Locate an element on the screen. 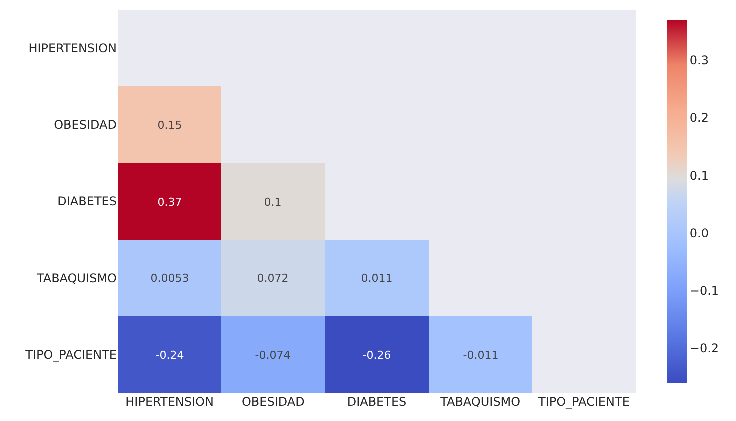  y-tick-label: DIABETES is located at coordinates (87, 201).